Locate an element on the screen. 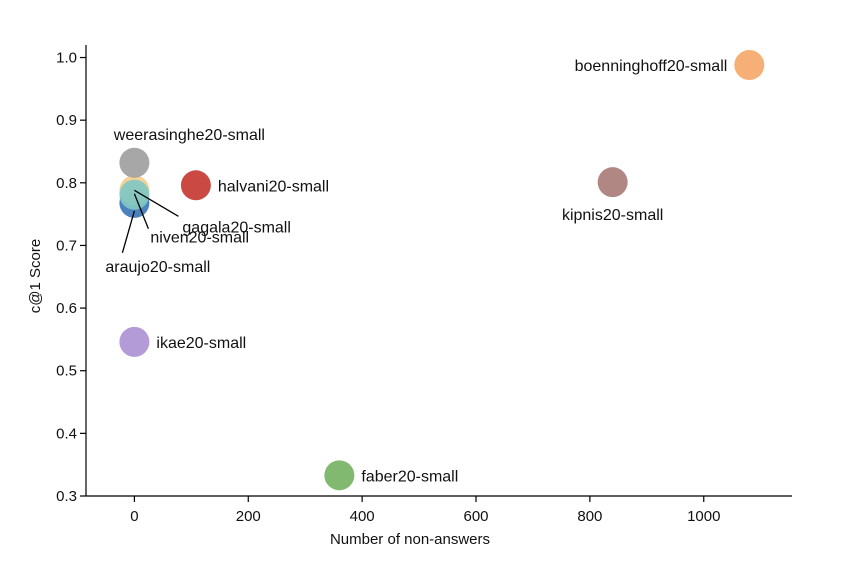 The height and width of the screenshot is (574, 850). x-tick-label: 600 is located at coordinates (475, 516).